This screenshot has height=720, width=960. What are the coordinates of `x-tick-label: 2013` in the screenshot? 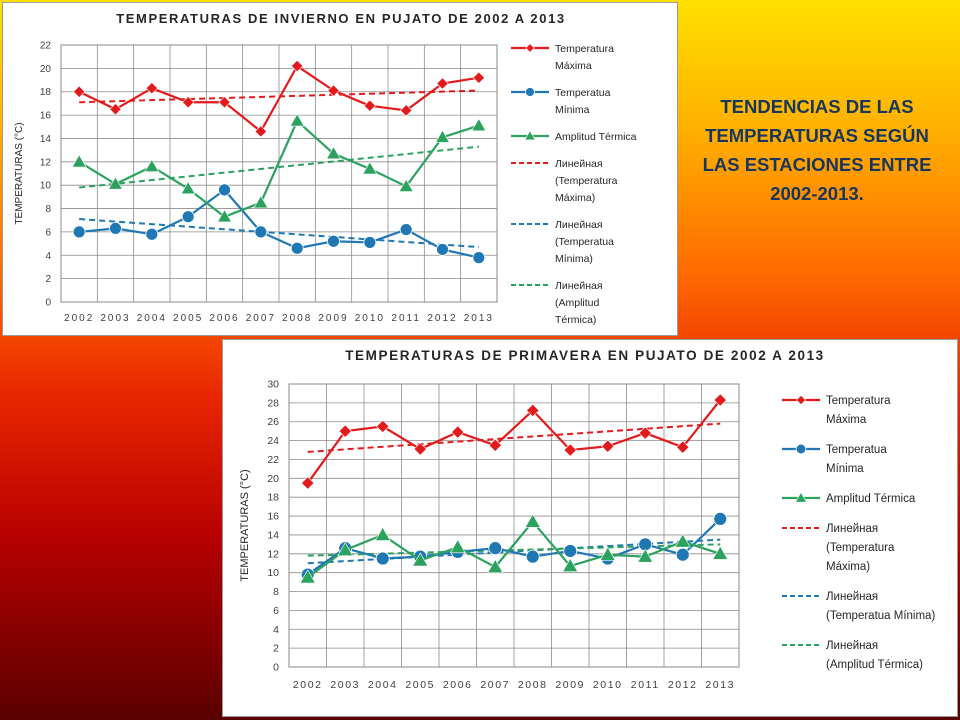 It's located at (720, 685).